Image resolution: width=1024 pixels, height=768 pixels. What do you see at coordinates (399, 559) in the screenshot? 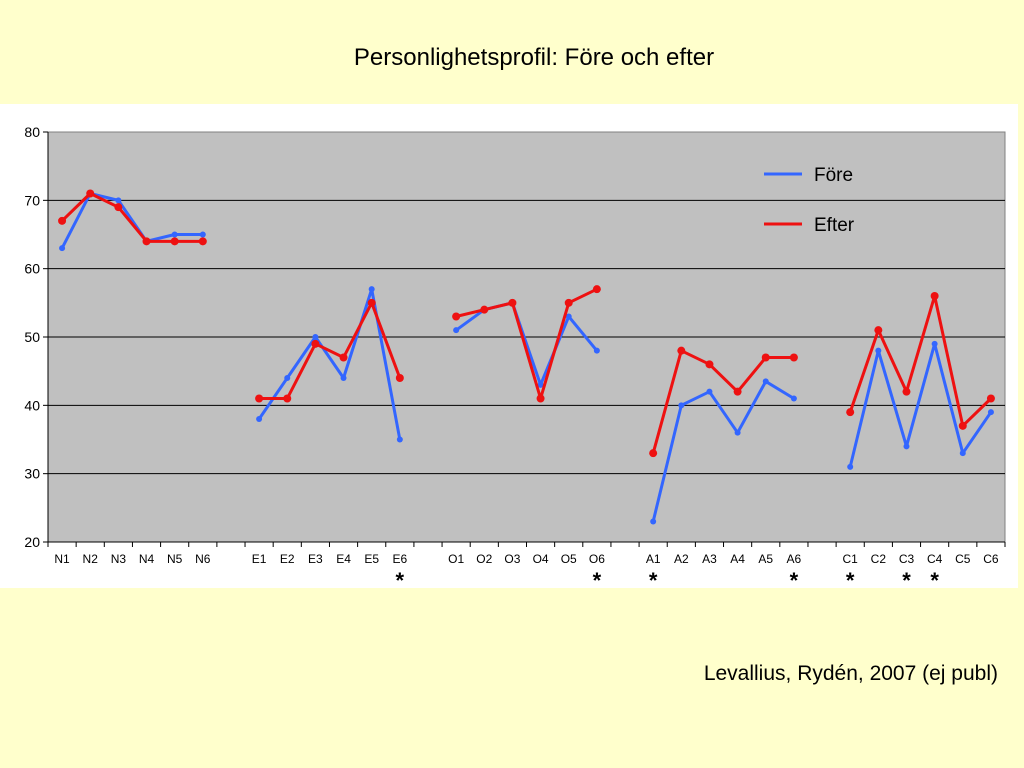
I see `x-tick-label: E6` at bounding box center [399, 559].